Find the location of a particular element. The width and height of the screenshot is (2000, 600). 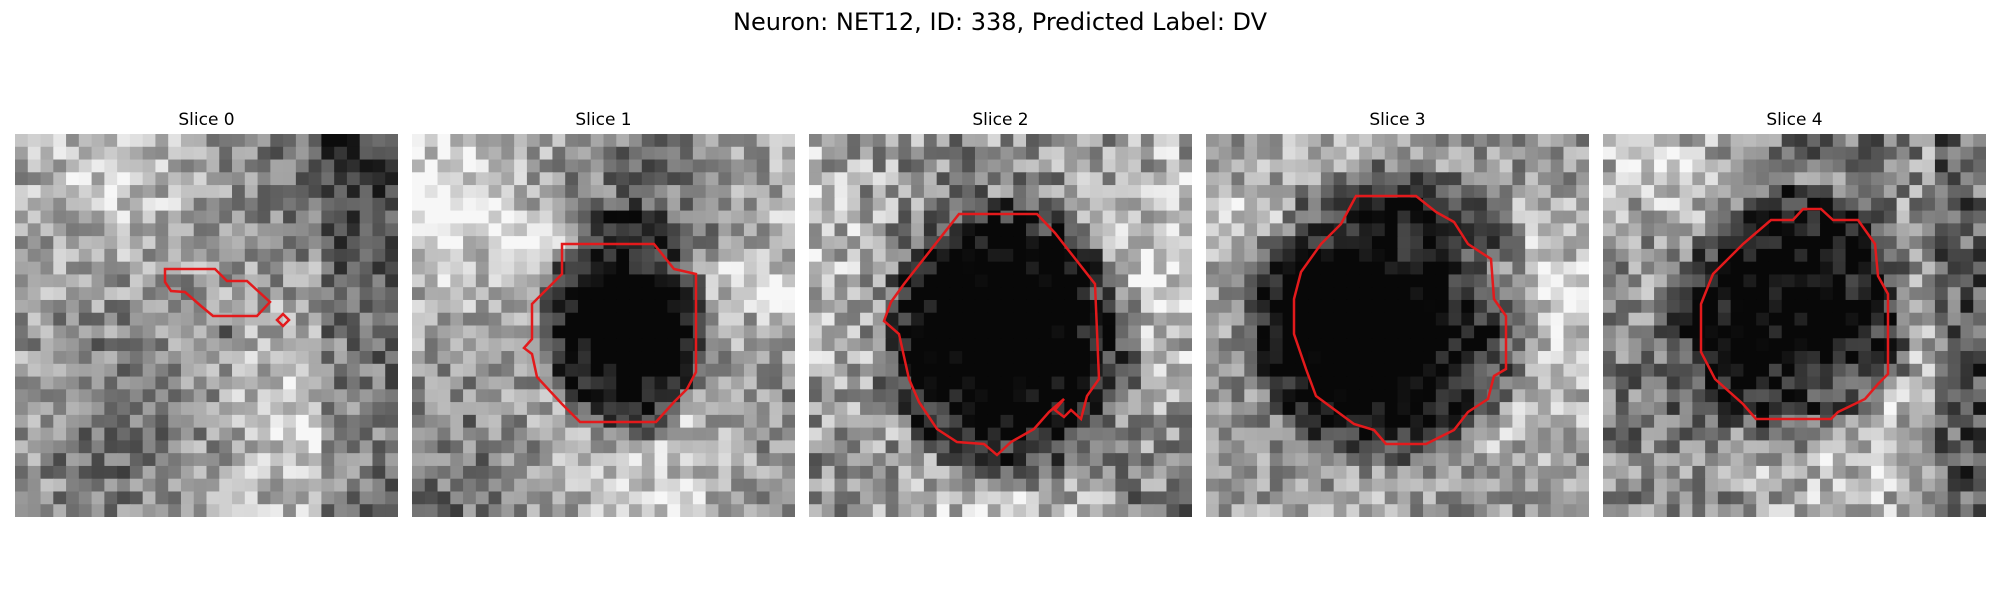

slice-panel-1: Slice 1 is located at coordinates (603, 312).